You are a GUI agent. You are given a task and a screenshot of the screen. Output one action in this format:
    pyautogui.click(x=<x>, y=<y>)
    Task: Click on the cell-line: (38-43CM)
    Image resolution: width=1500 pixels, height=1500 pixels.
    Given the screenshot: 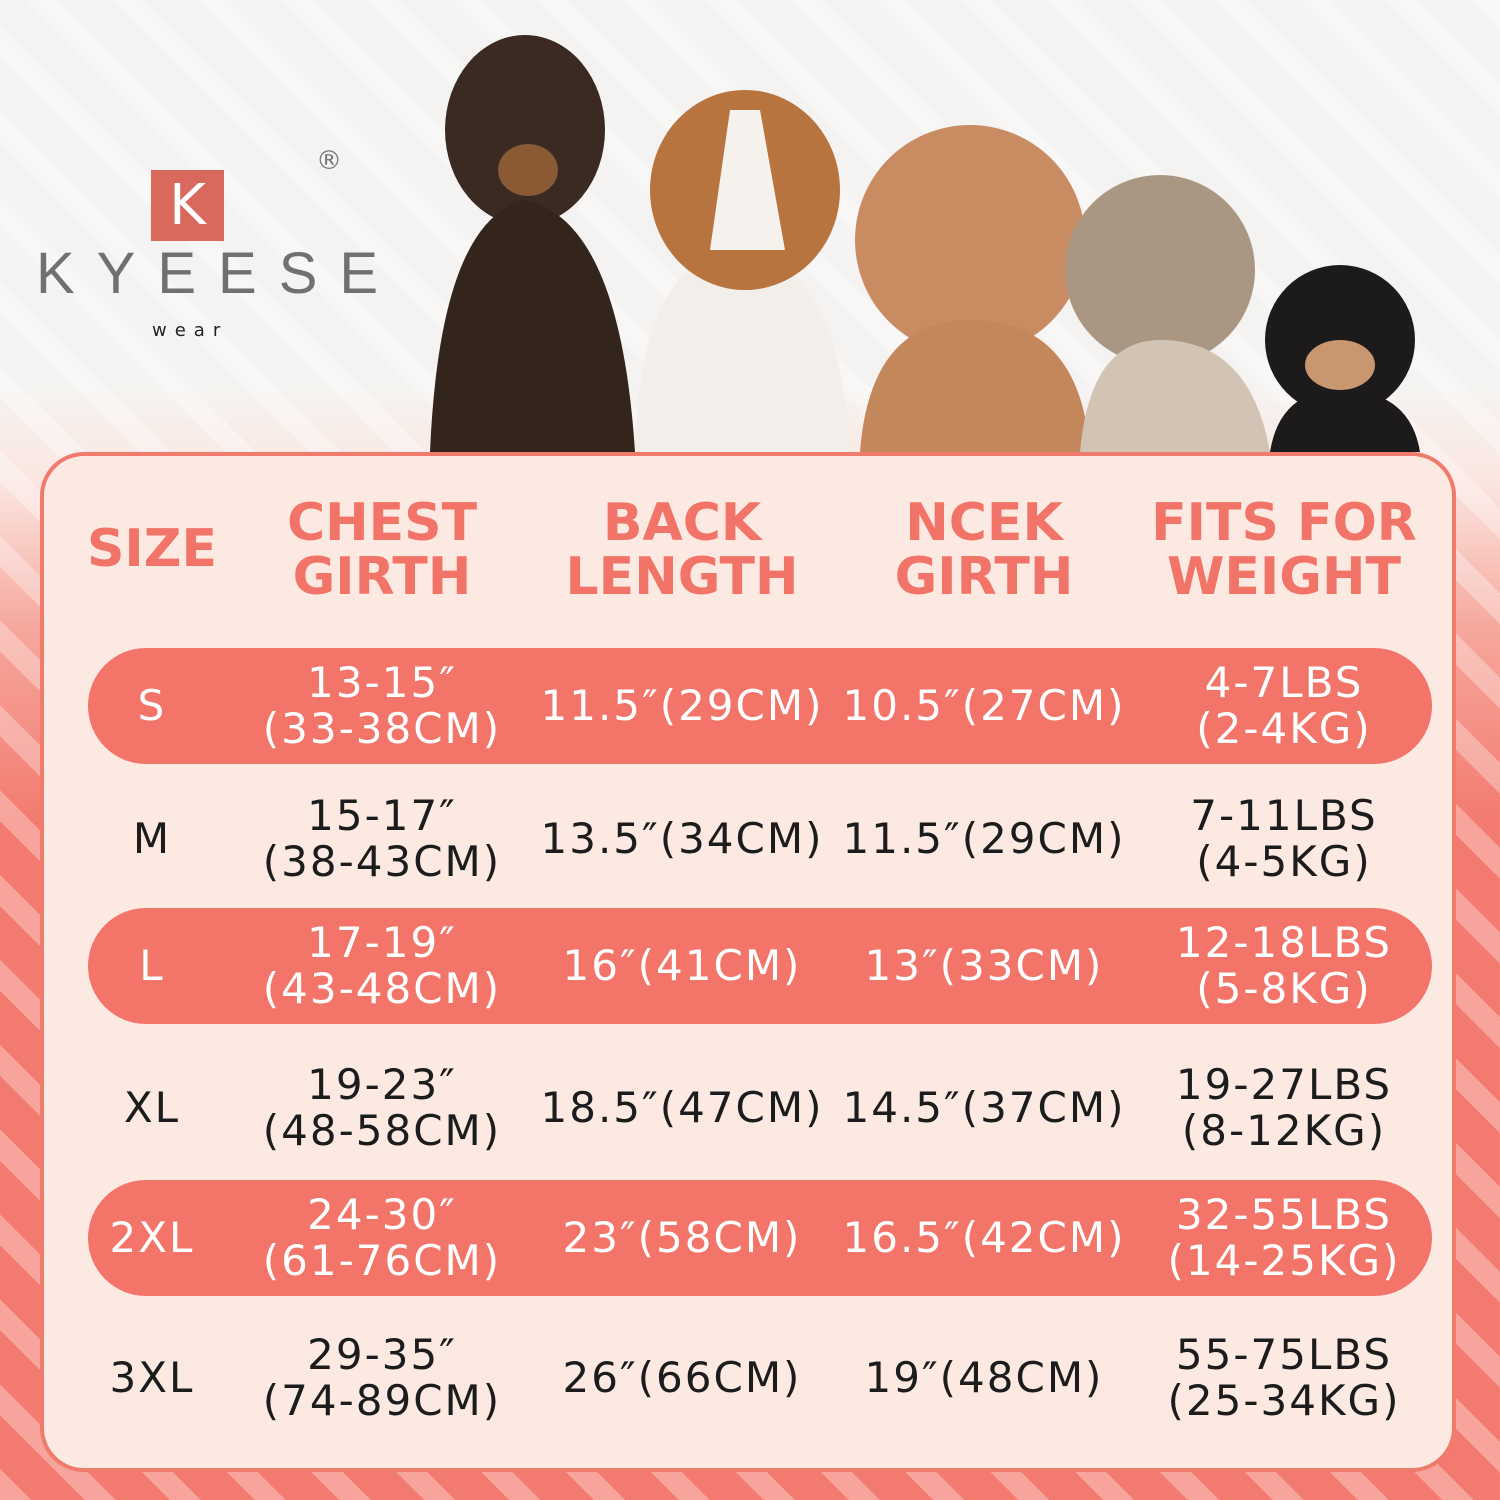 What is the action you would take?
    pyautogui.click(x=382, y=861)
    